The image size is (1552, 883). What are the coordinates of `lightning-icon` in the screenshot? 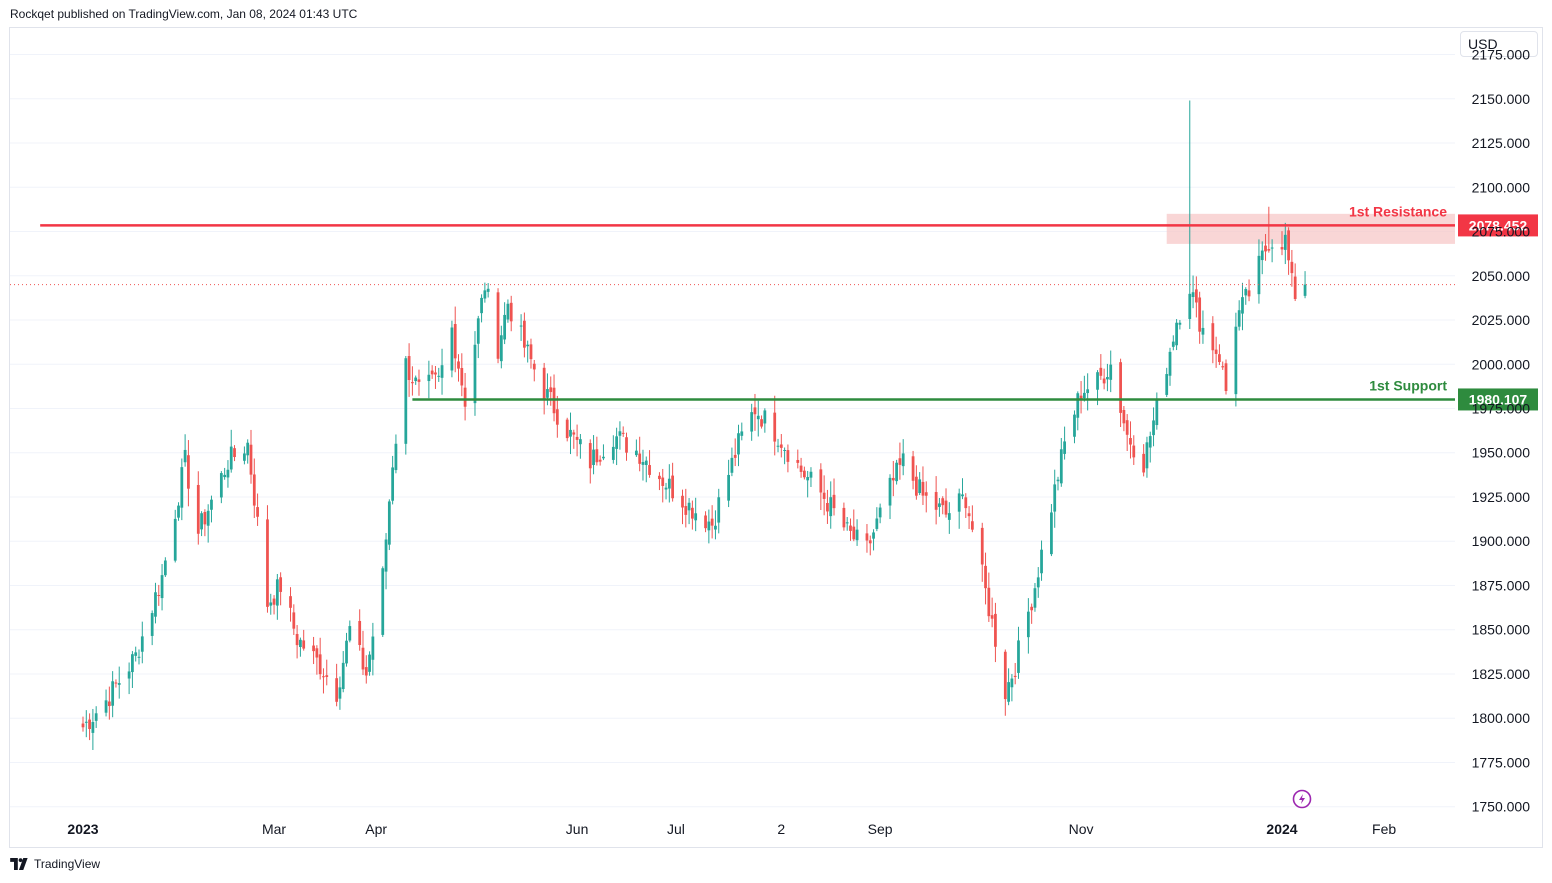 It's located at (1302, 799).